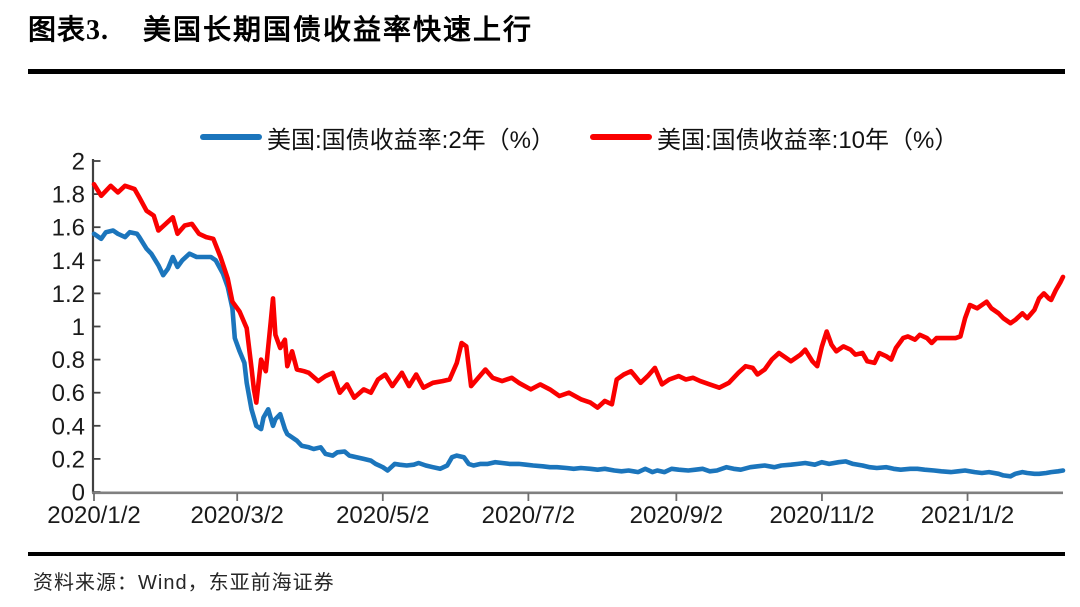  Describe the element at coordinates (808, 140) in the screenshot. I see `legend-label-10y: 美国:国债收益率:10年（%）` at that location.